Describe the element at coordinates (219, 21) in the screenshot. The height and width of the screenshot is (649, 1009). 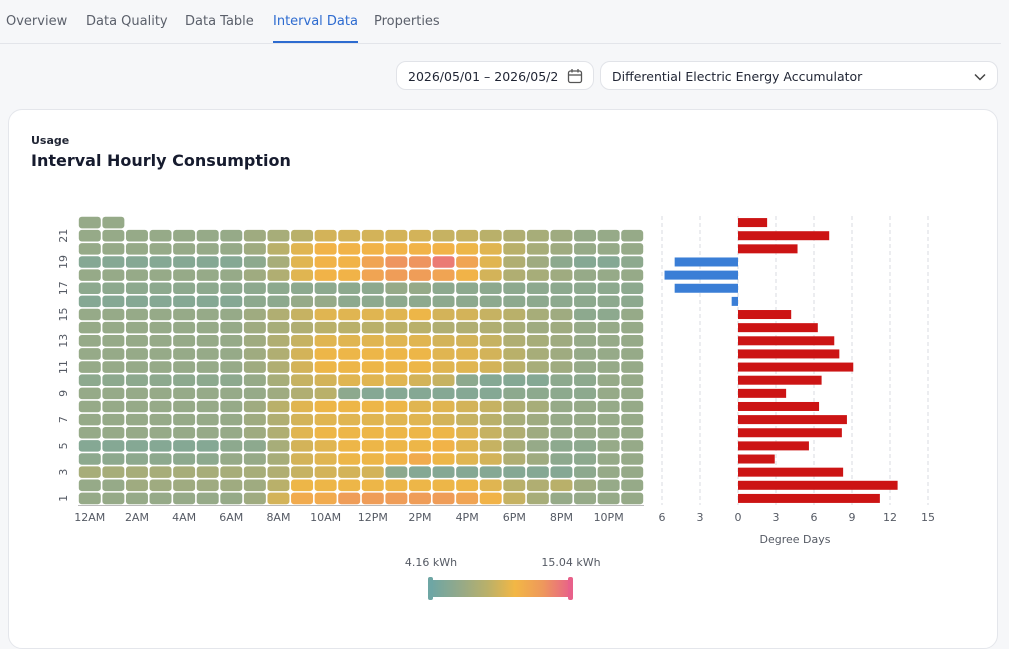
I see `tab: Data Table` at that location.